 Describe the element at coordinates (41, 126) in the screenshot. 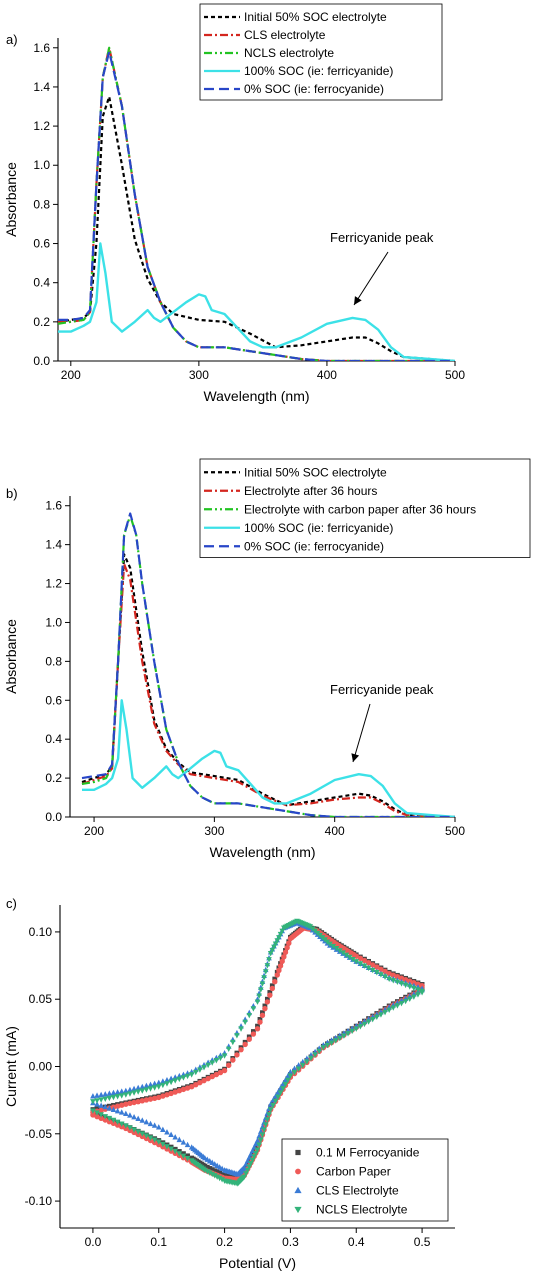

I see `y-tick-label: 1.2` at that location.